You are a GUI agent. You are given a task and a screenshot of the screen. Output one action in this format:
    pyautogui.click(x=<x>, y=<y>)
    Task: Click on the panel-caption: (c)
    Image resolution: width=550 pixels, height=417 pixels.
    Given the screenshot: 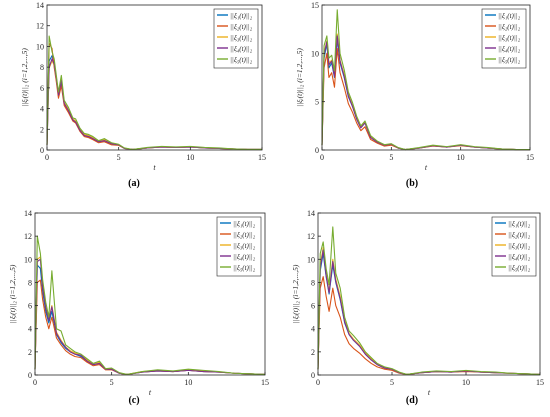 What is the action you would take?
    pyautogui.click(x=133, y=400)
    